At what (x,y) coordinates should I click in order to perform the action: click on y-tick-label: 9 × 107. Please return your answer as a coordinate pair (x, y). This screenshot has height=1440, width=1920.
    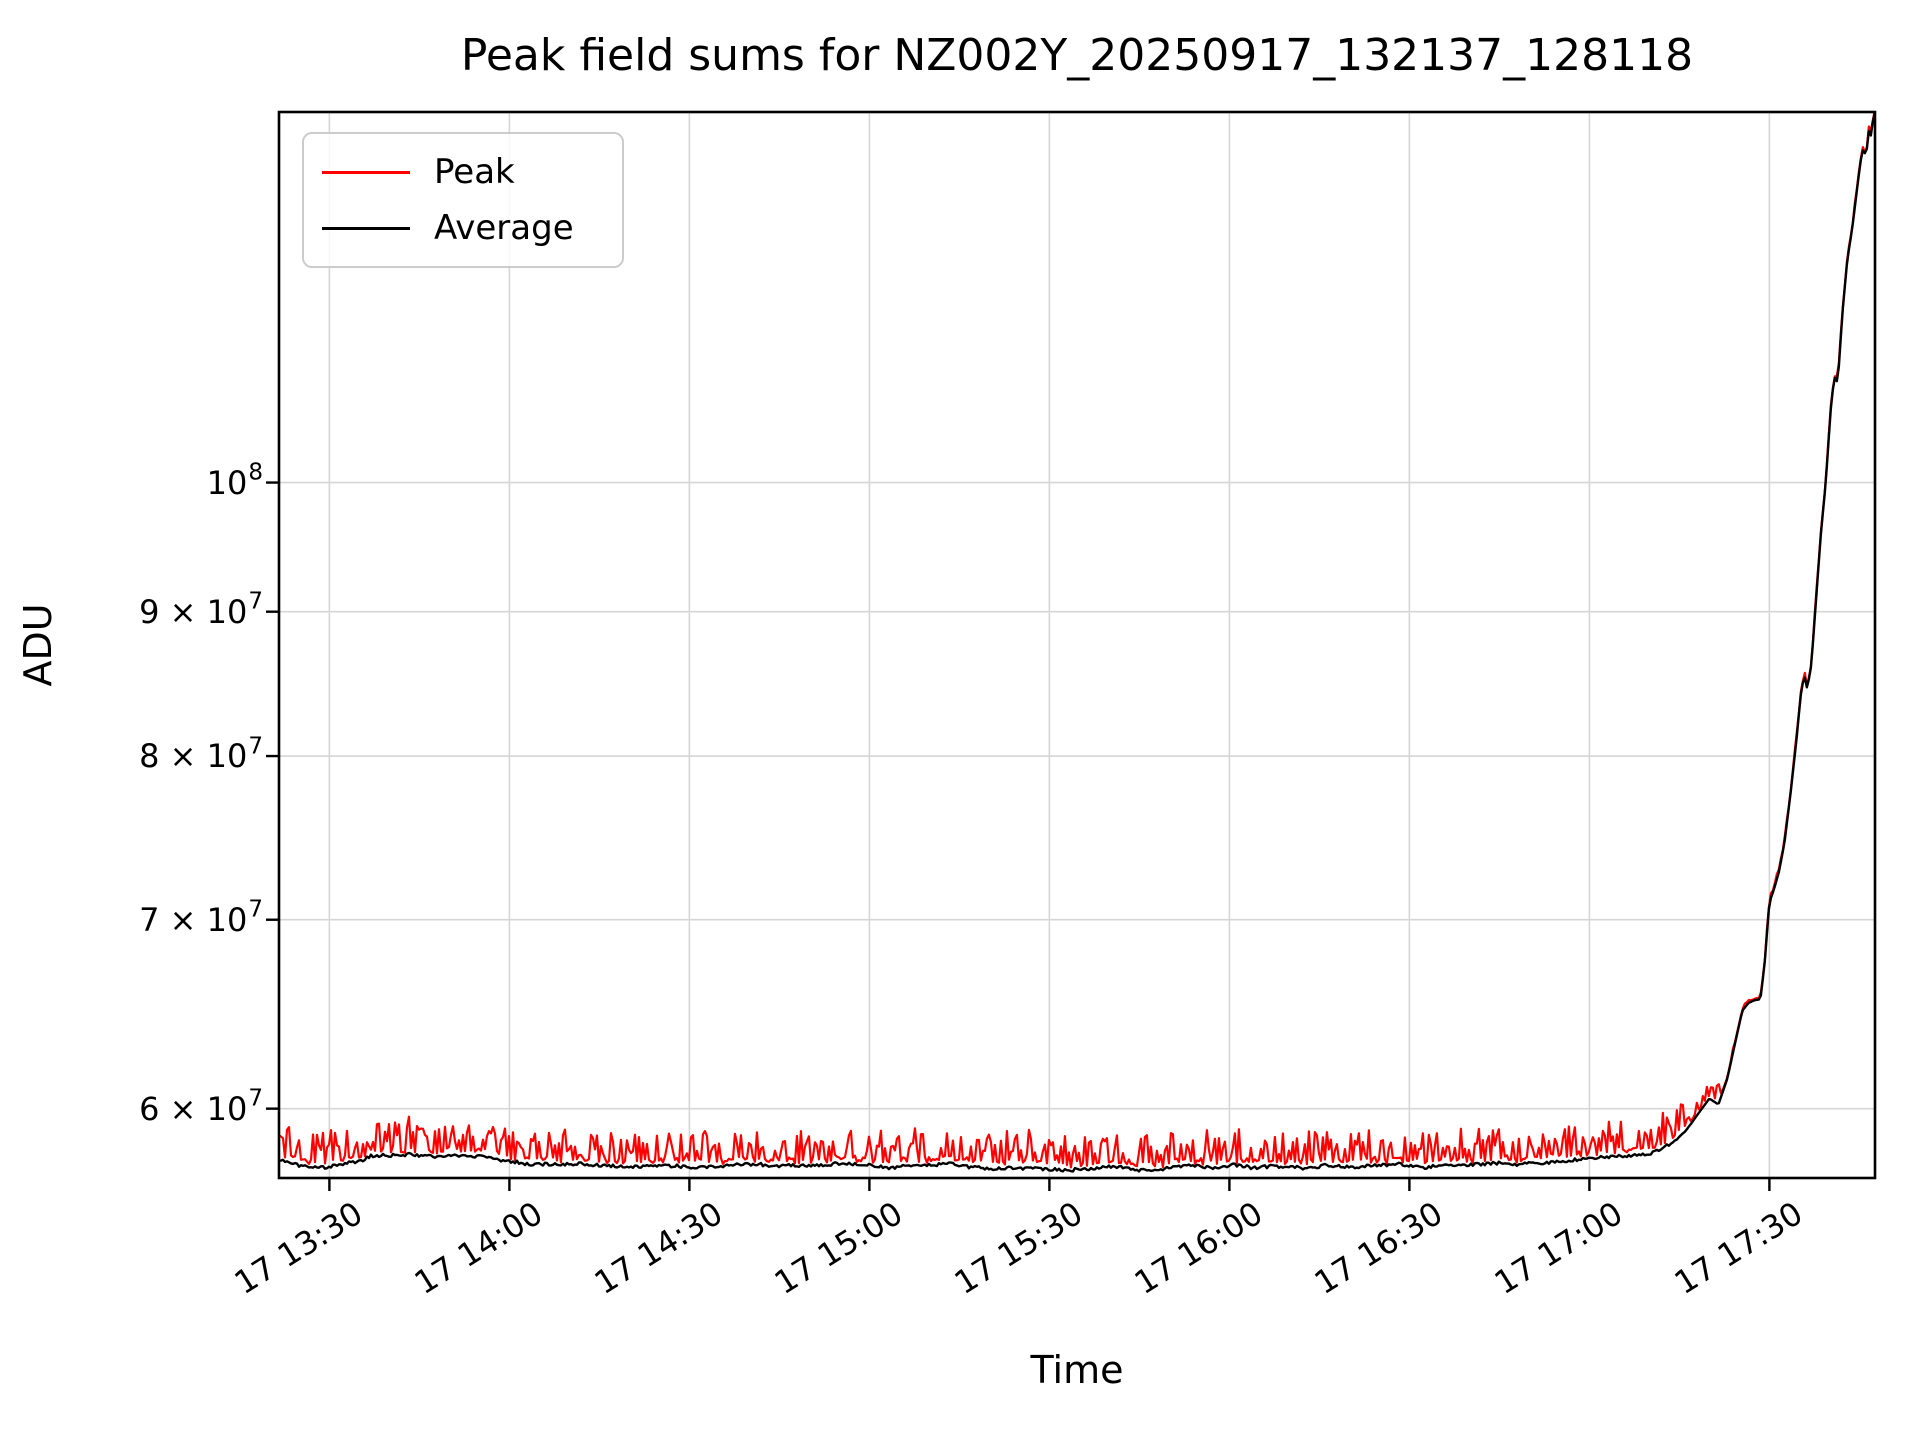
    Looking at the image, I should click on (201, 609).